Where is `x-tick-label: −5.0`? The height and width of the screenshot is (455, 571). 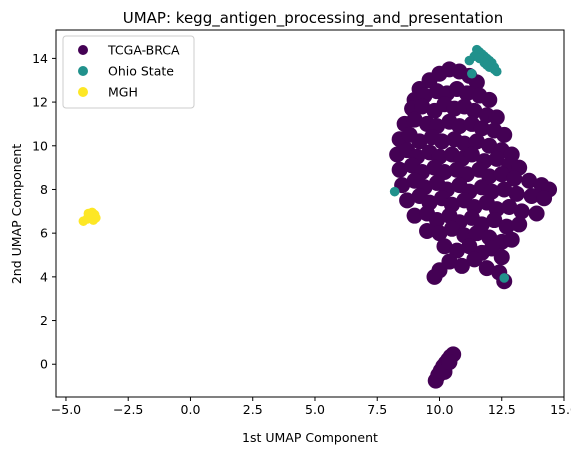
x-tick-label: −5.0 is located at coordinates (66, 409).